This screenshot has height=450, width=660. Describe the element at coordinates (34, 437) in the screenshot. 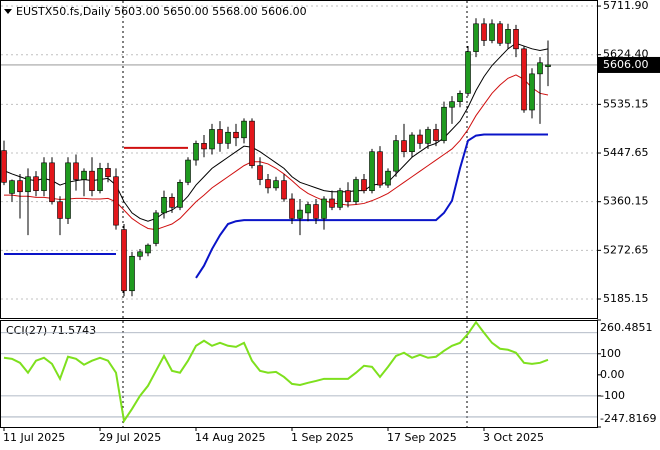

I see `x-tick-label: 11 Jul 2025` at that location.